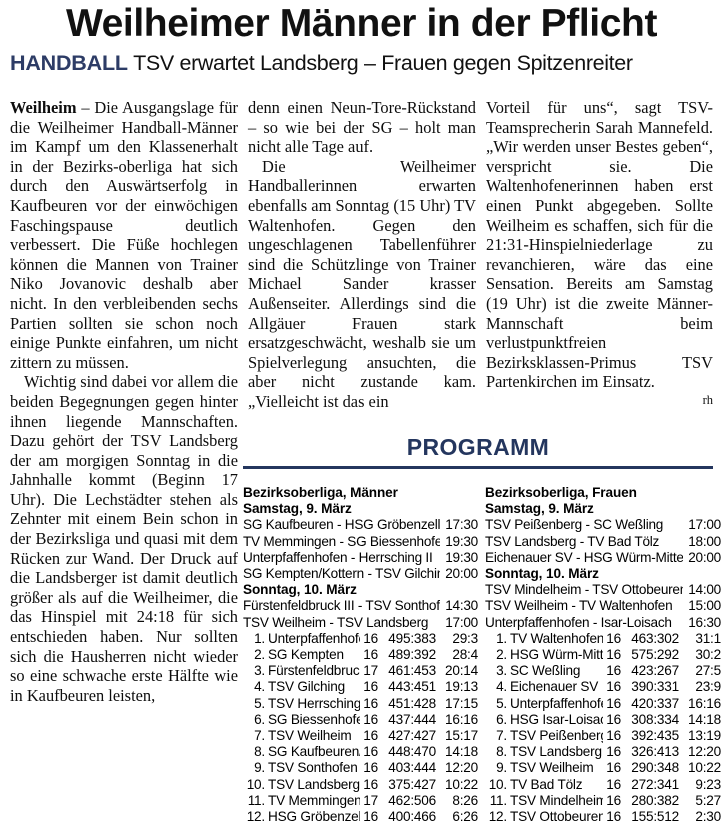 The image size is (723, 825). I want to click on standings-row: 4. TSV Gilching 16 443:451 19:13, so click(360, 687).